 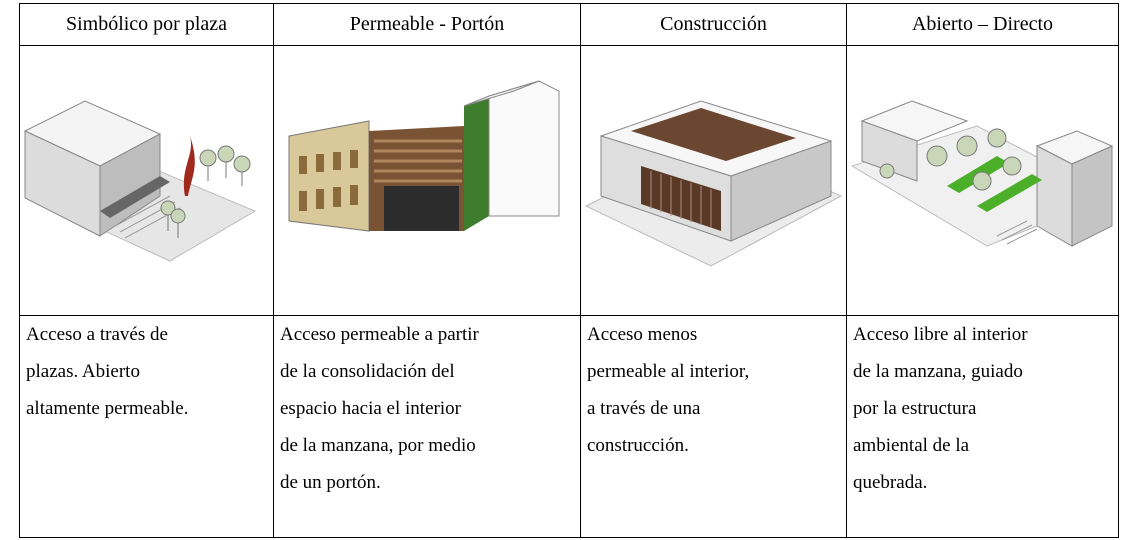 What do you see at coordinates (378, 445) in the screenshot?
I see `description-line: de la manzana, por medio` at bounding box center [378, 445].